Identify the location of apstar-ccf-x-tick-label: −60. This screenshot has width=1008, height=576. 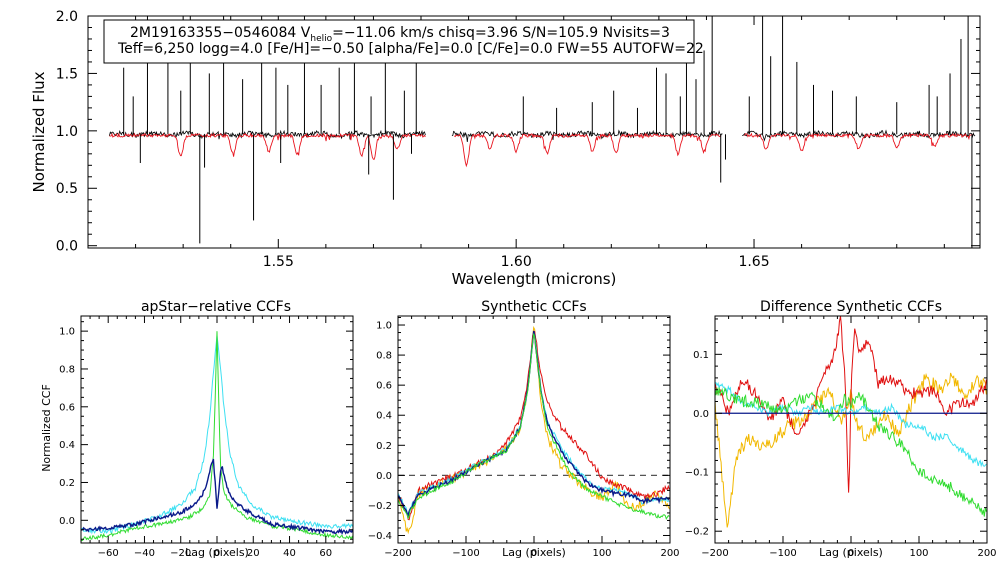
(108, 553).